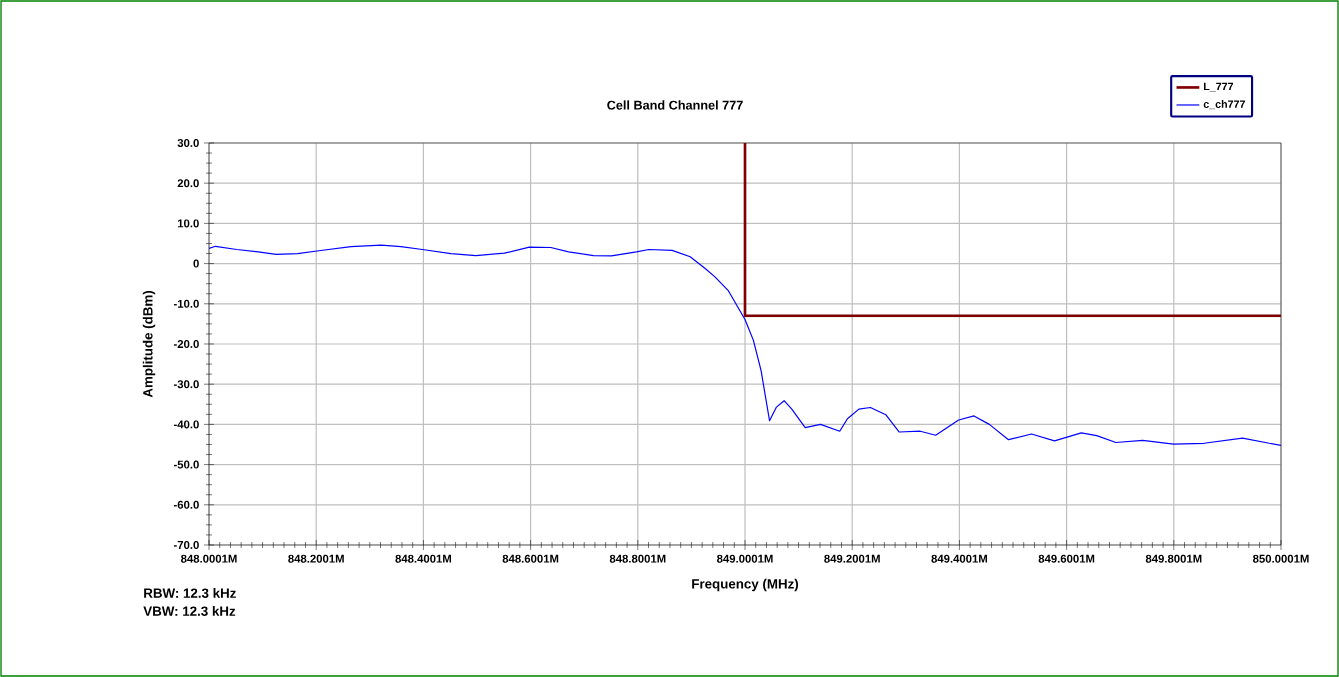  Describe the element at coordinates (1224, 105) in the screenshot. I see `legend-label: c_ch777` at that location.